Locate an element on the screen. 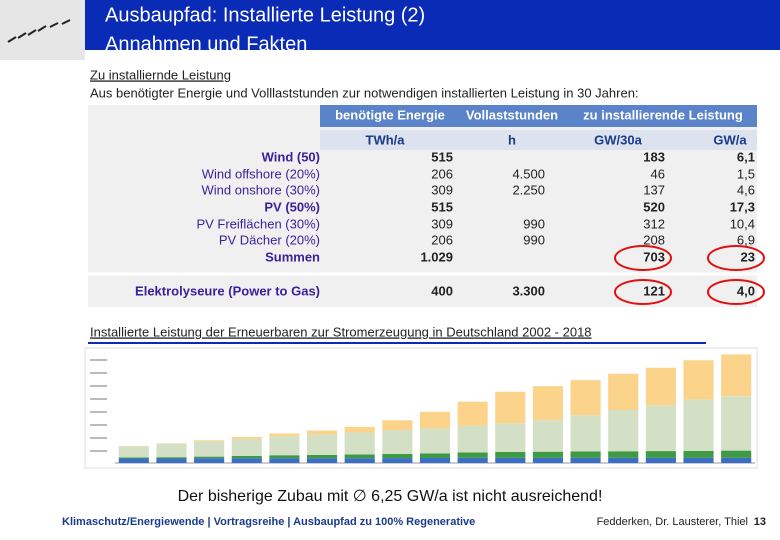 This screenshot has height=540, width=780. table-cell: 3.300 is located at coordinates (528, 290).